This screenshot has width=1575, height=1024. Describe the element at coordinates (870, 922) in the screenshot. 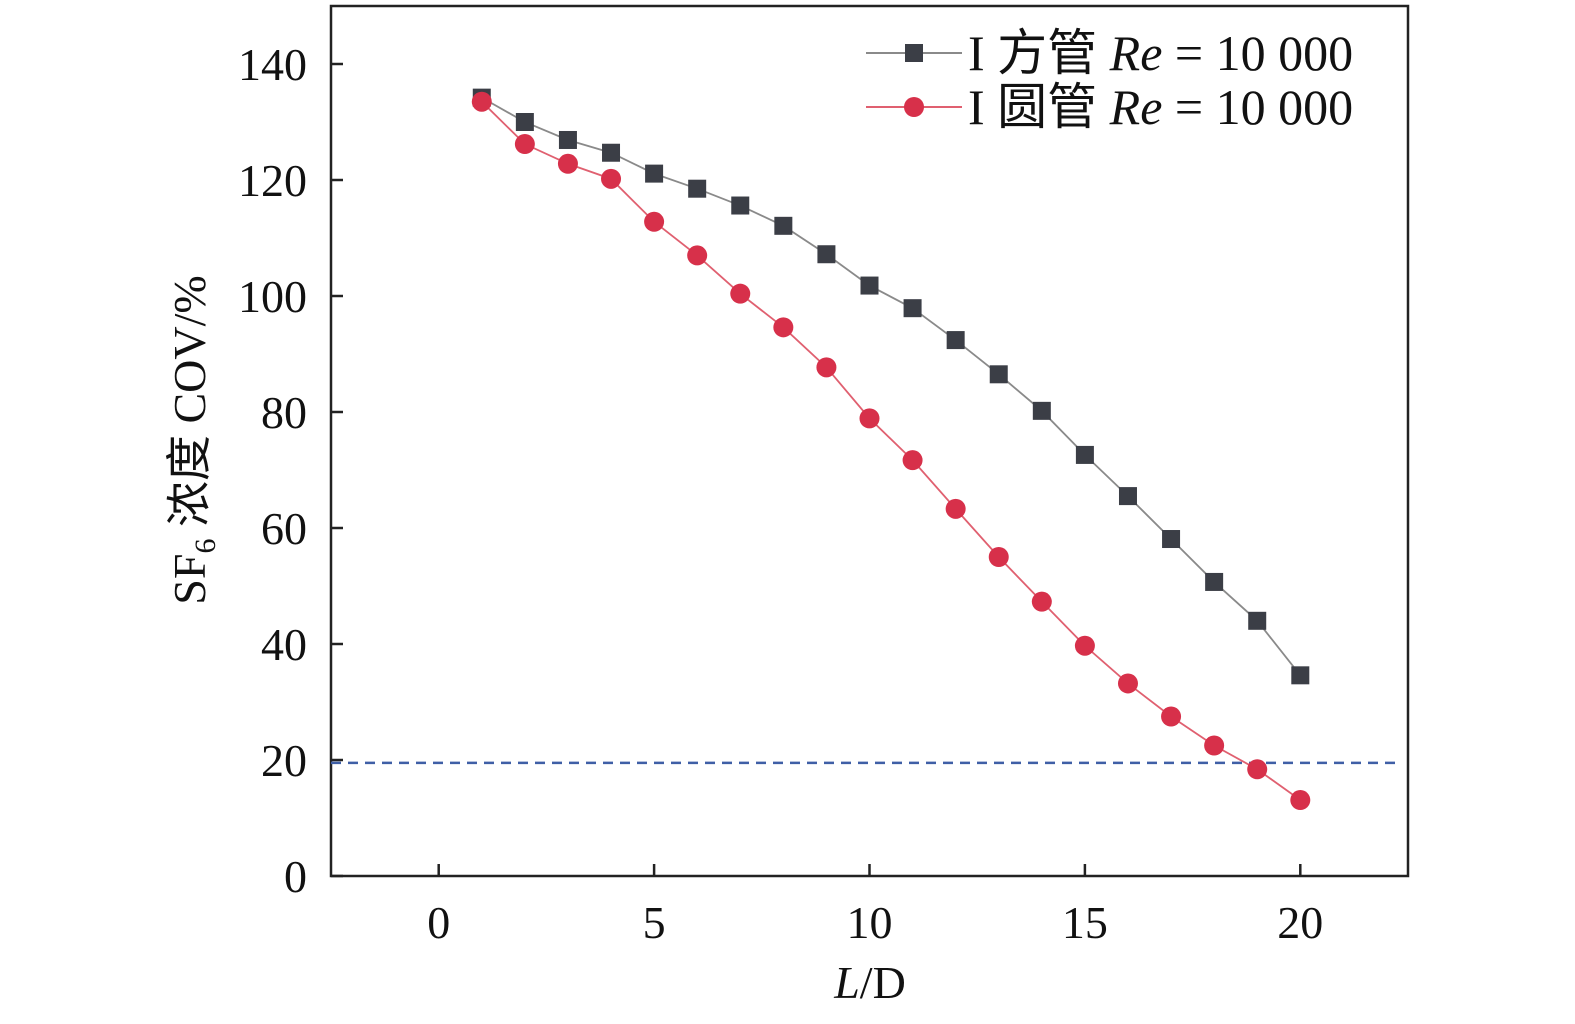

I see `x-tick-label: 10` at that location.